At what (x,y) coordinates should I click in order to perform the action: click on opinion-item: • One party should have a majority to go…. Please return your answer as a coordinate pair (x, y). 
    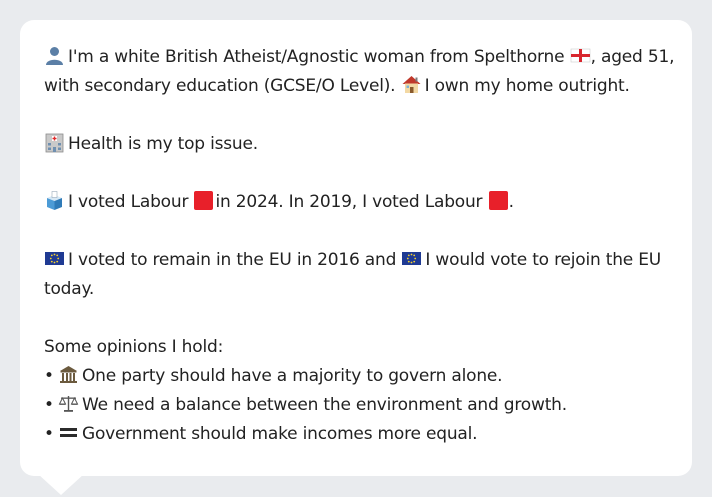
    Looking at the image, I should click on (356, 376).